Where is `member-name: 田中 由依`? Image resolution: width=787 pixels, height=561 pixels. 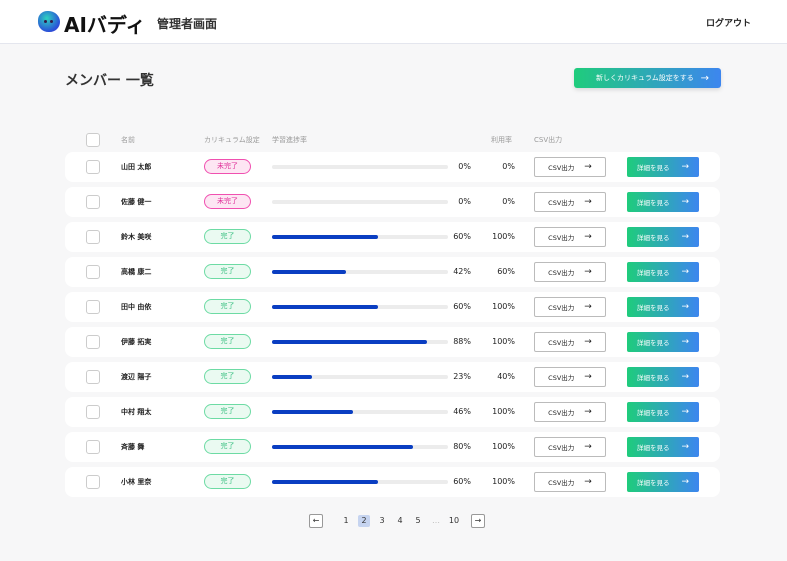
member-name: 田中 由依 is located at coordinates (136, 307).